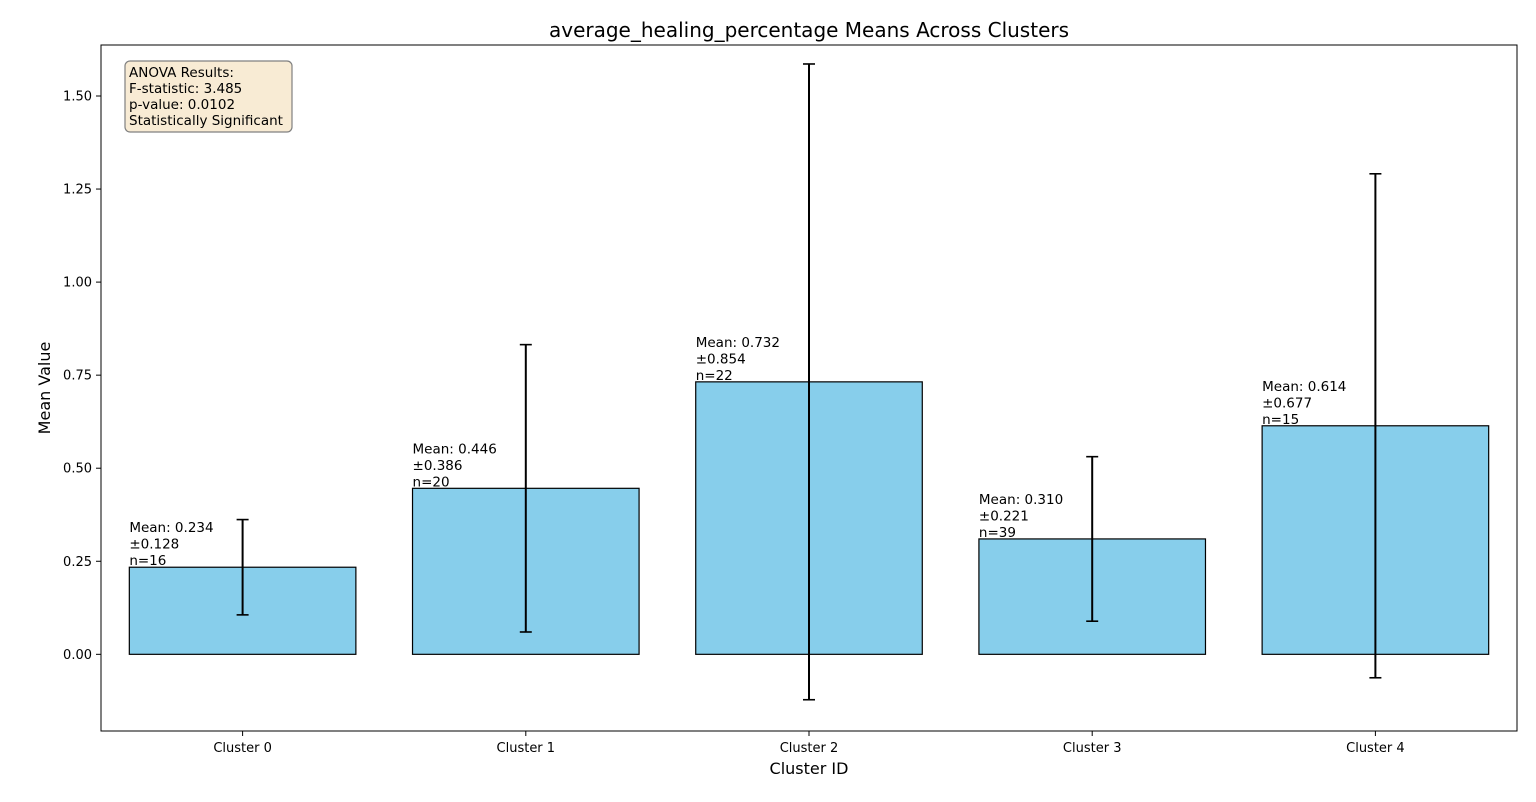  Describe the element at coordinates (154, 545) in the screenshot. I see `bar-label-line-0-1: ±0.128` at that location.